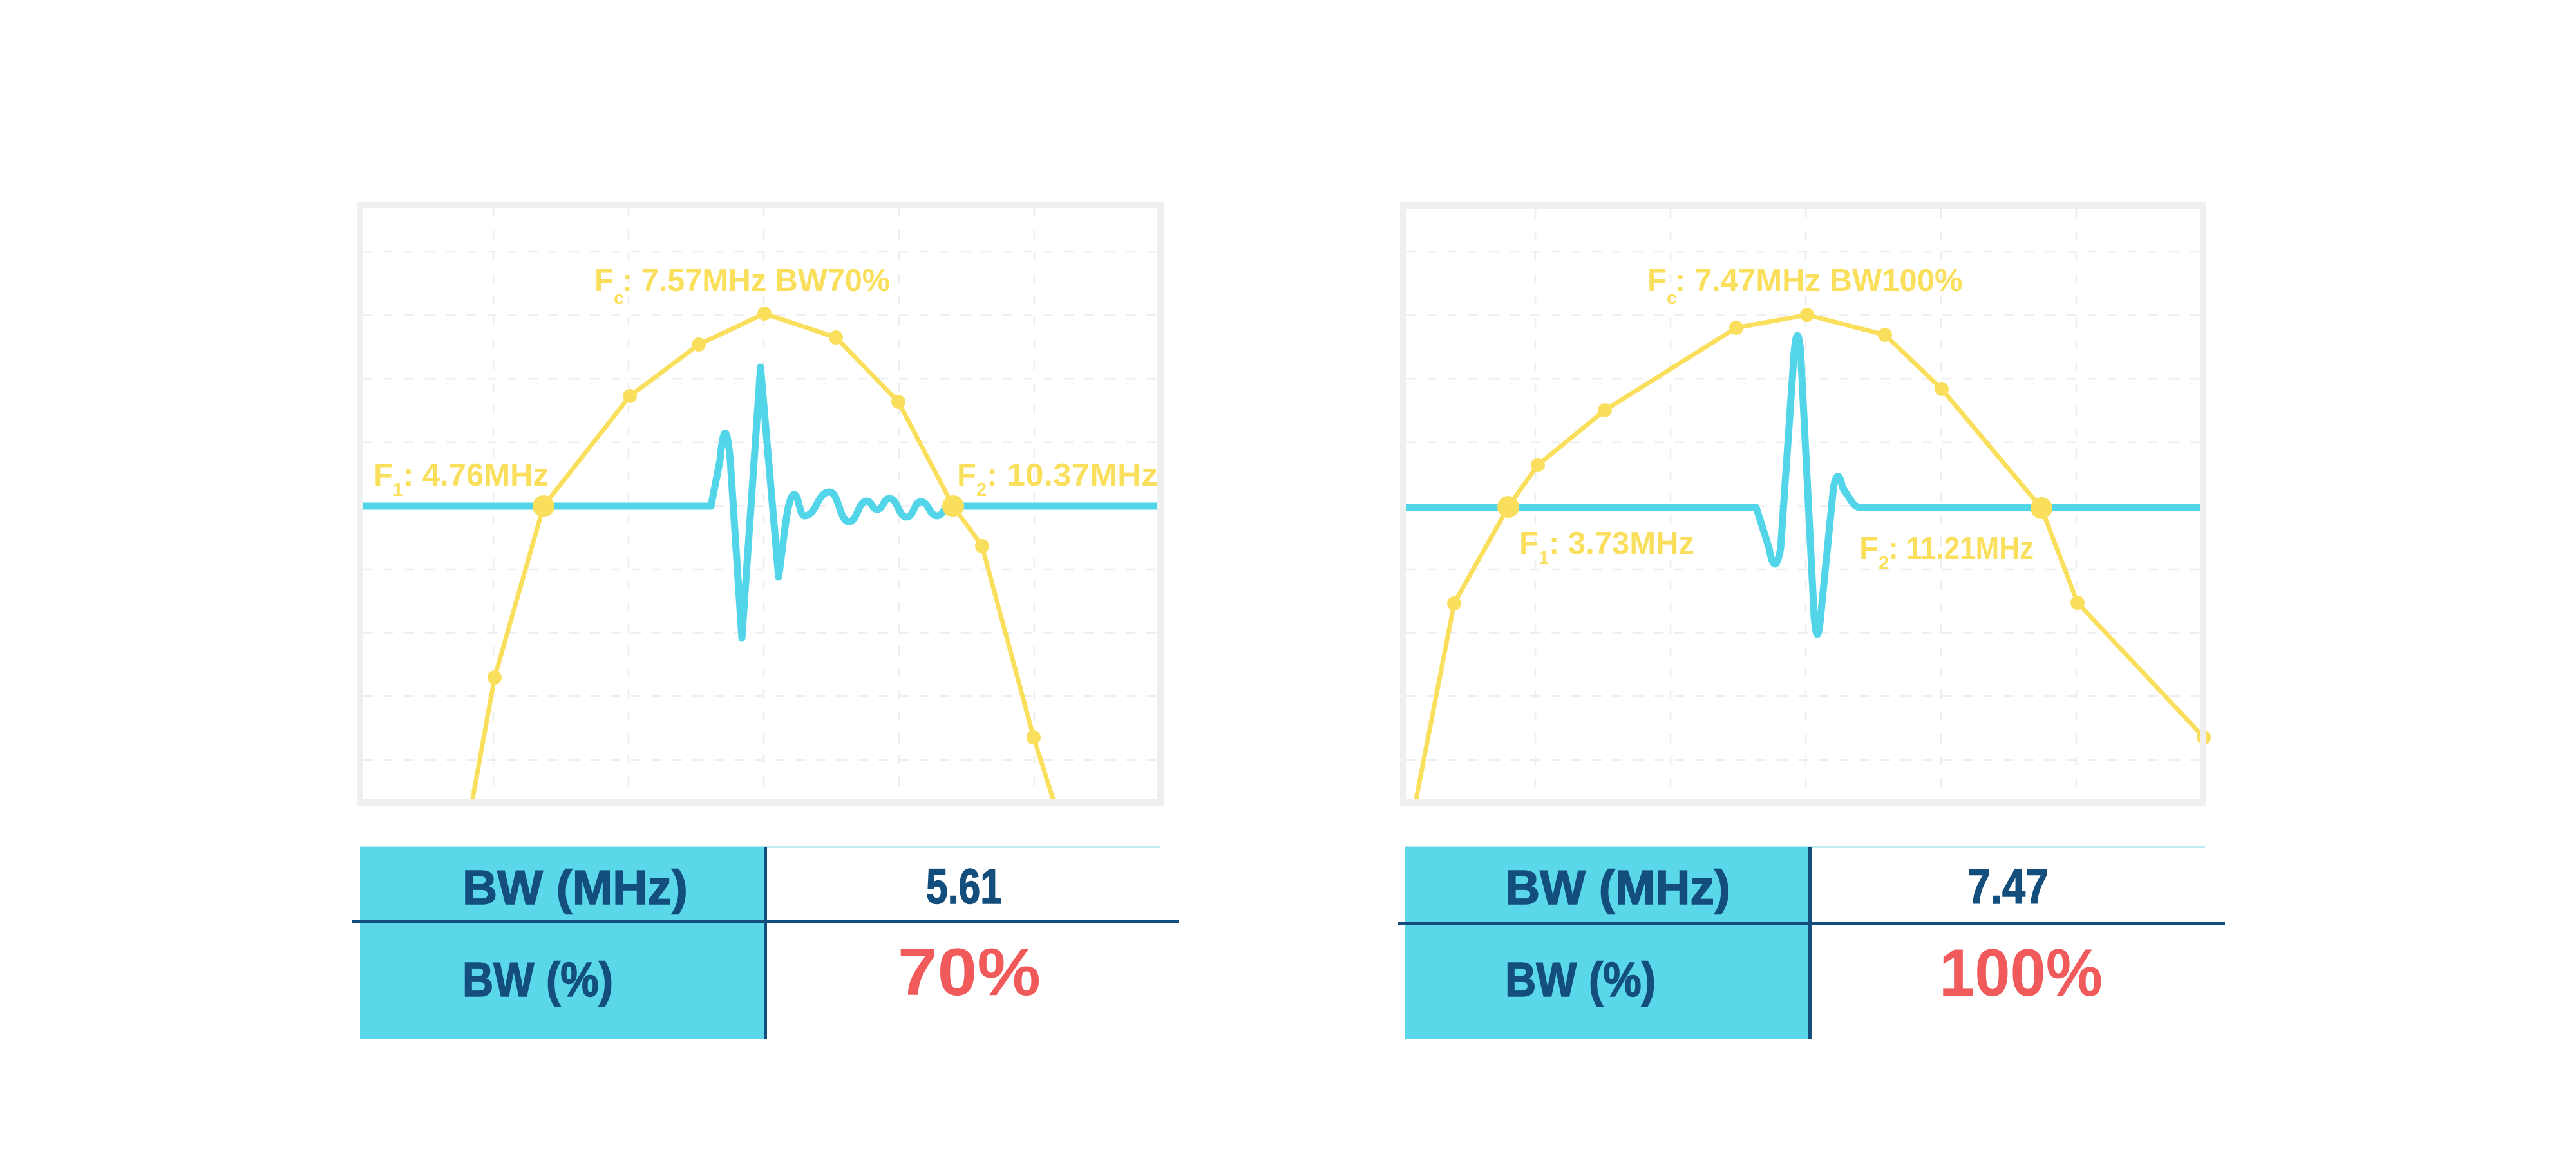 The image size is (2576, 1154). I want to click on svg-text:: 3.73MHz: : 3.73MHz, so click(1622, 543).